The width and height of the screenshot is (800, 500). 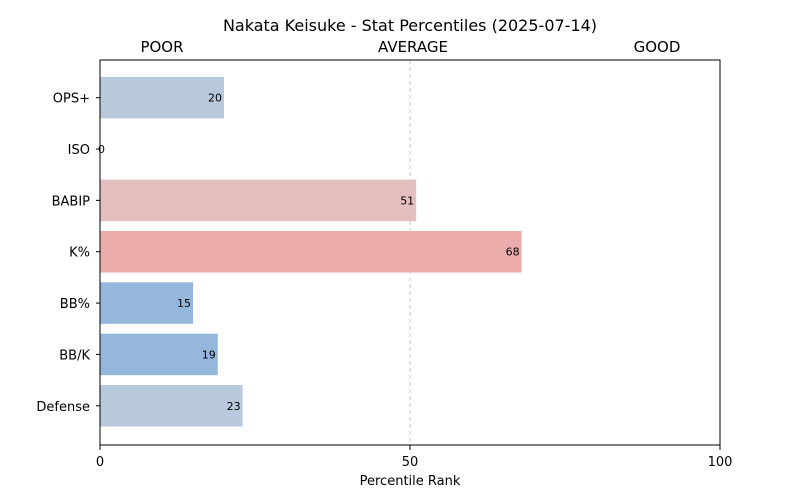 I want to click on y-tick-label: Defense, so click(x=63, y=407).